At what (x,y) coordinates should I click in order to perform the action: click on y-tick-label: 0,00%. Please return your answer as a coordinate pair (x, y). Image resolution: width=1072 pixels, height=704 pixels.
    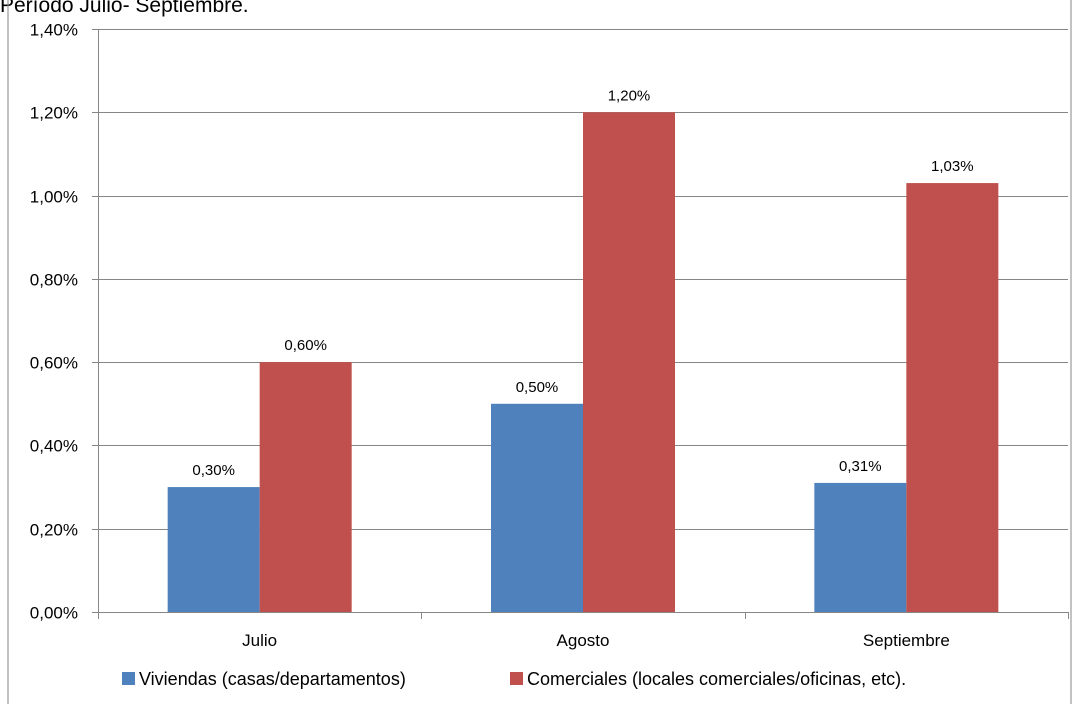
    Looking at the image, I should click on (54, 613).